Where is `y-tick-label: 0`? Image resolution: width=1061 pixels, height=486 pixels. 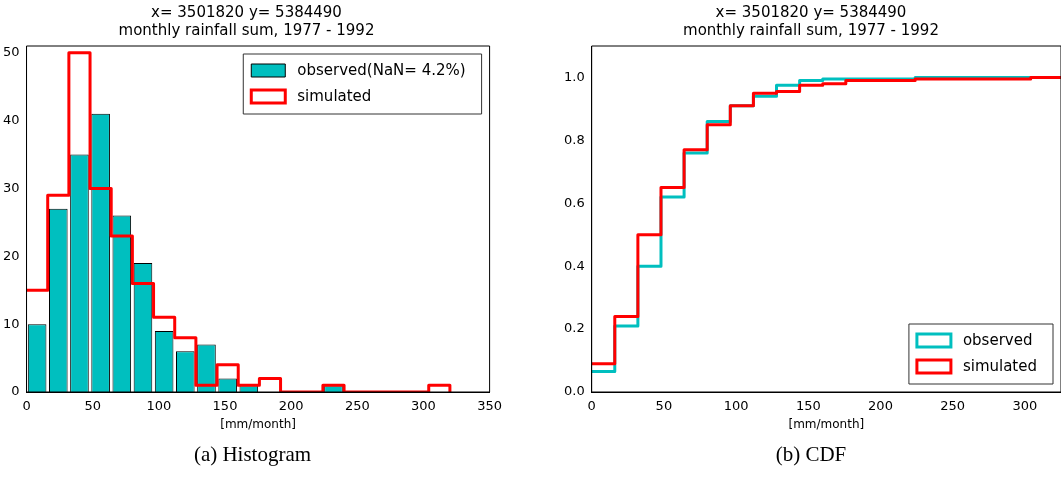
y-tick-label: 0 is located at coordinates (15, 391).